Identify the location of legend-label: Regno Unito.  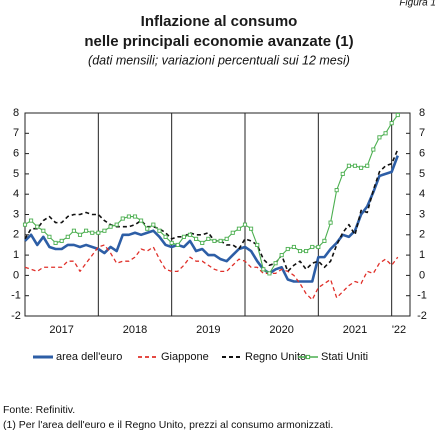
(275, 357).